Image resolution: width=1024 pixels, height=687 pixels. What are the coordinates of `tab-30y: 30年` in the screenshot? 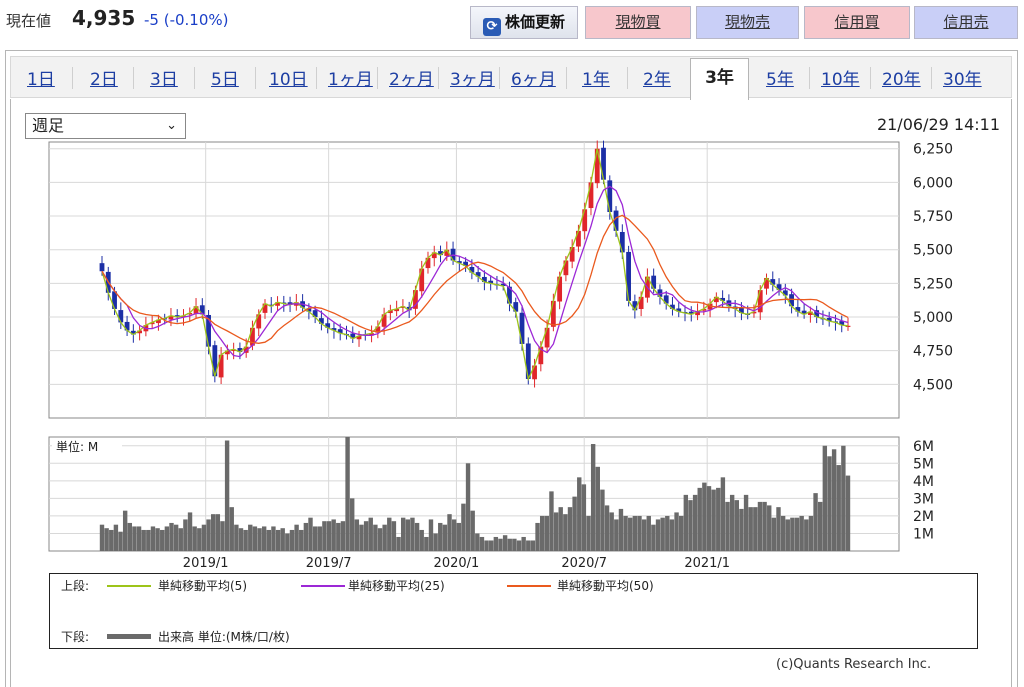 It's located at (962, 80).